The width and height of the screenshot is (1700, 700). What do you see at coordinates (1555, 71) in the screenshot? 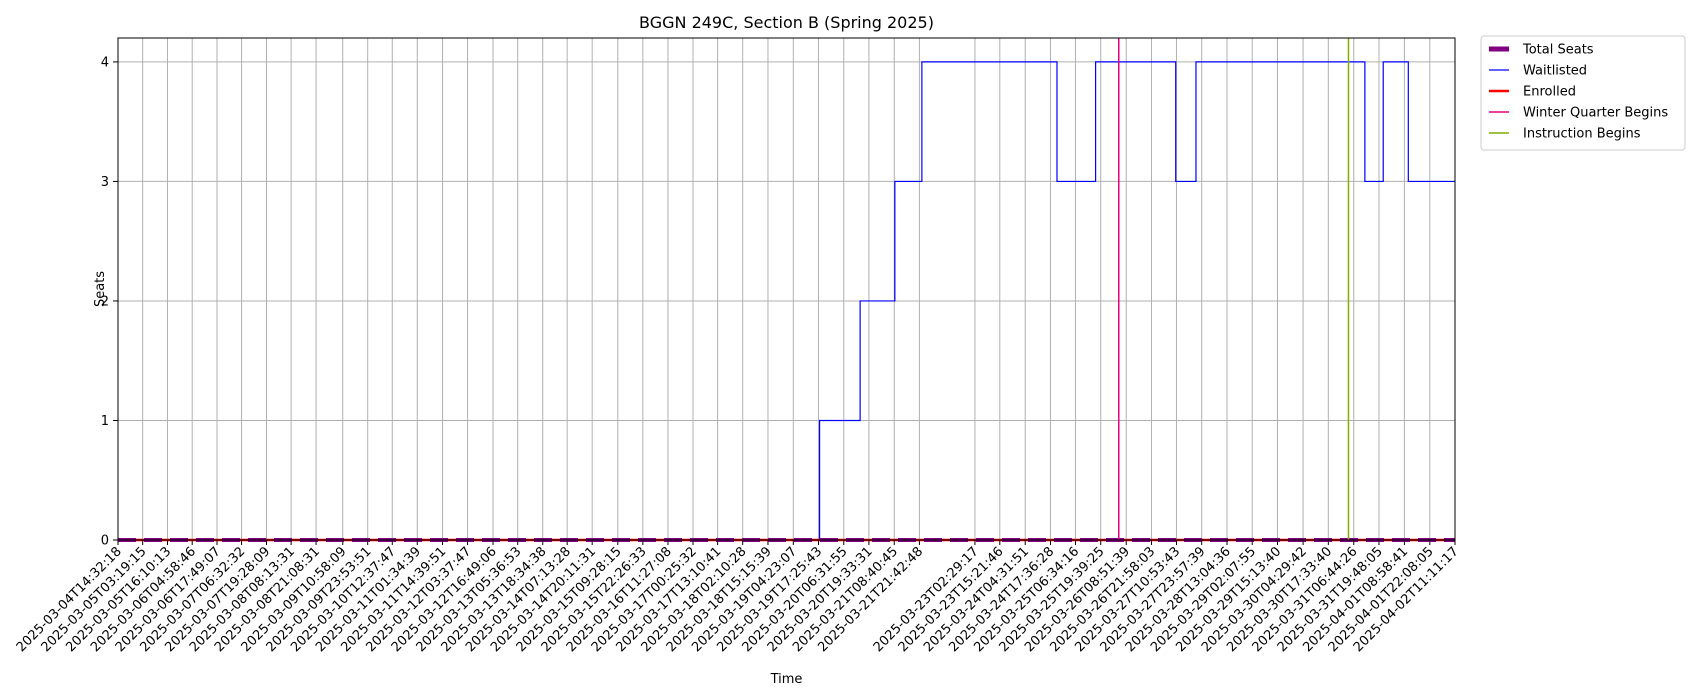
I see `legend-label: Waitlisted` at bounding box center [1555, 71].